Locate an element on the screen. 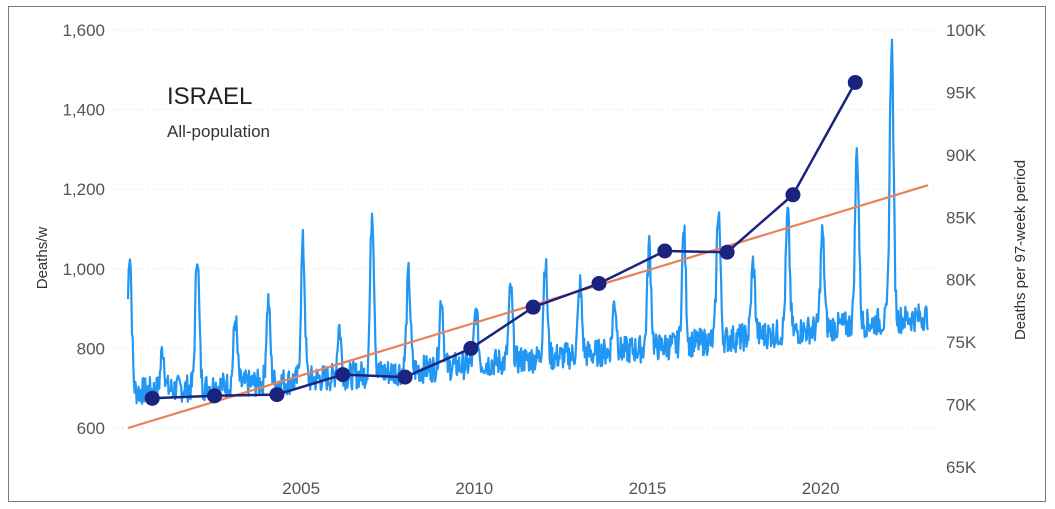 The width and height of the screenshot is (1055, 509). y2-tick-label: 95K is located at coordinates (961, 92).